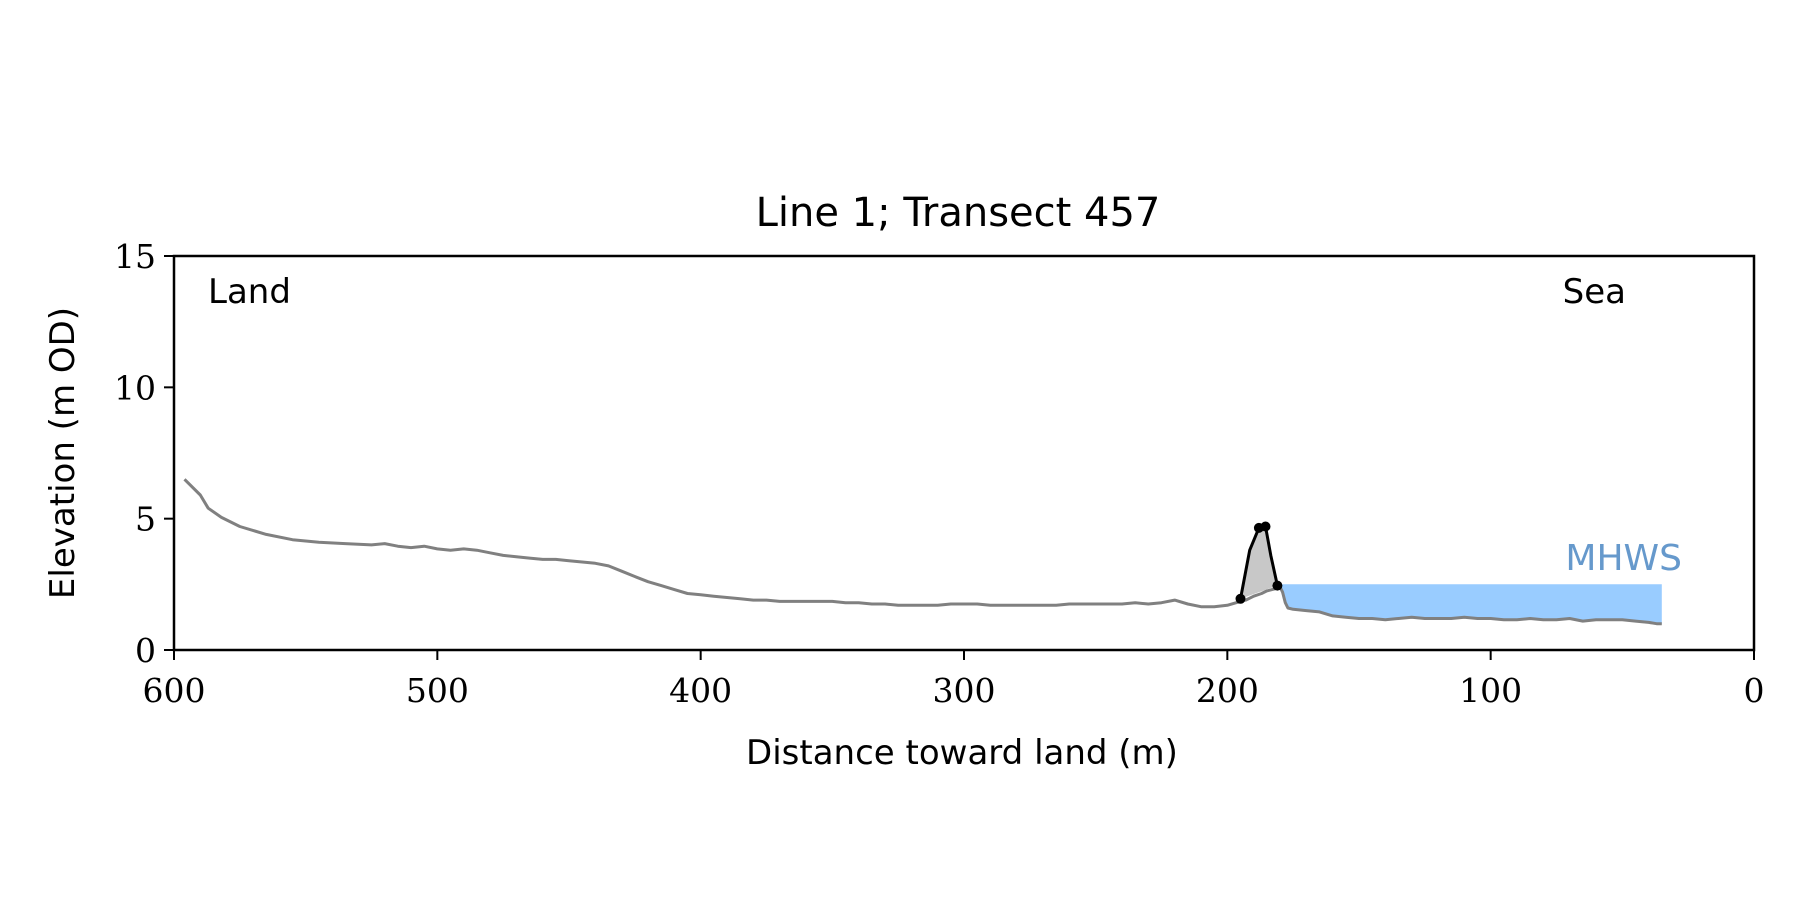  I want to click on mhws-label: MHWS, so click(1623, 558).